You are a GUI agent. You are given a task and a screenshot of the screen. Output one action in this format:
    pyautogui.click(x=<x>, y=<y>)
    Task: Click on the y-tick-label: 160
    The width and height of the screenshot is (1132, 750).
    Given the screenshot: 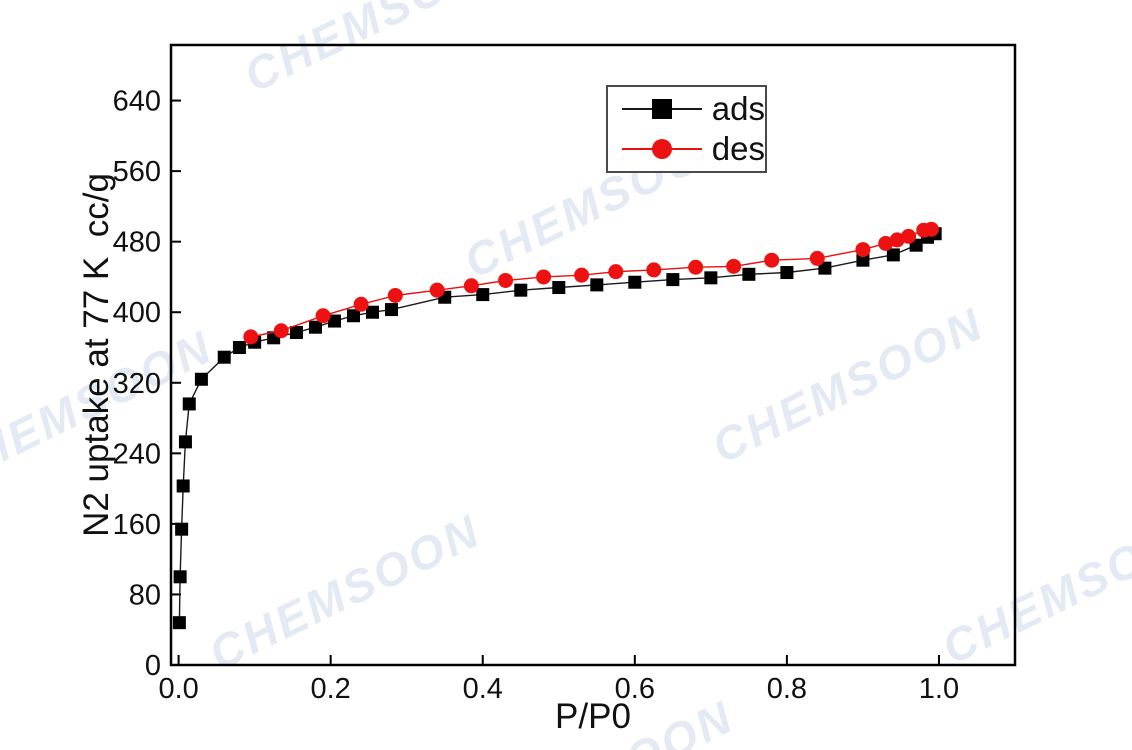 What is the action you would take?
    pyautogui.click(x=137, y=525)
    